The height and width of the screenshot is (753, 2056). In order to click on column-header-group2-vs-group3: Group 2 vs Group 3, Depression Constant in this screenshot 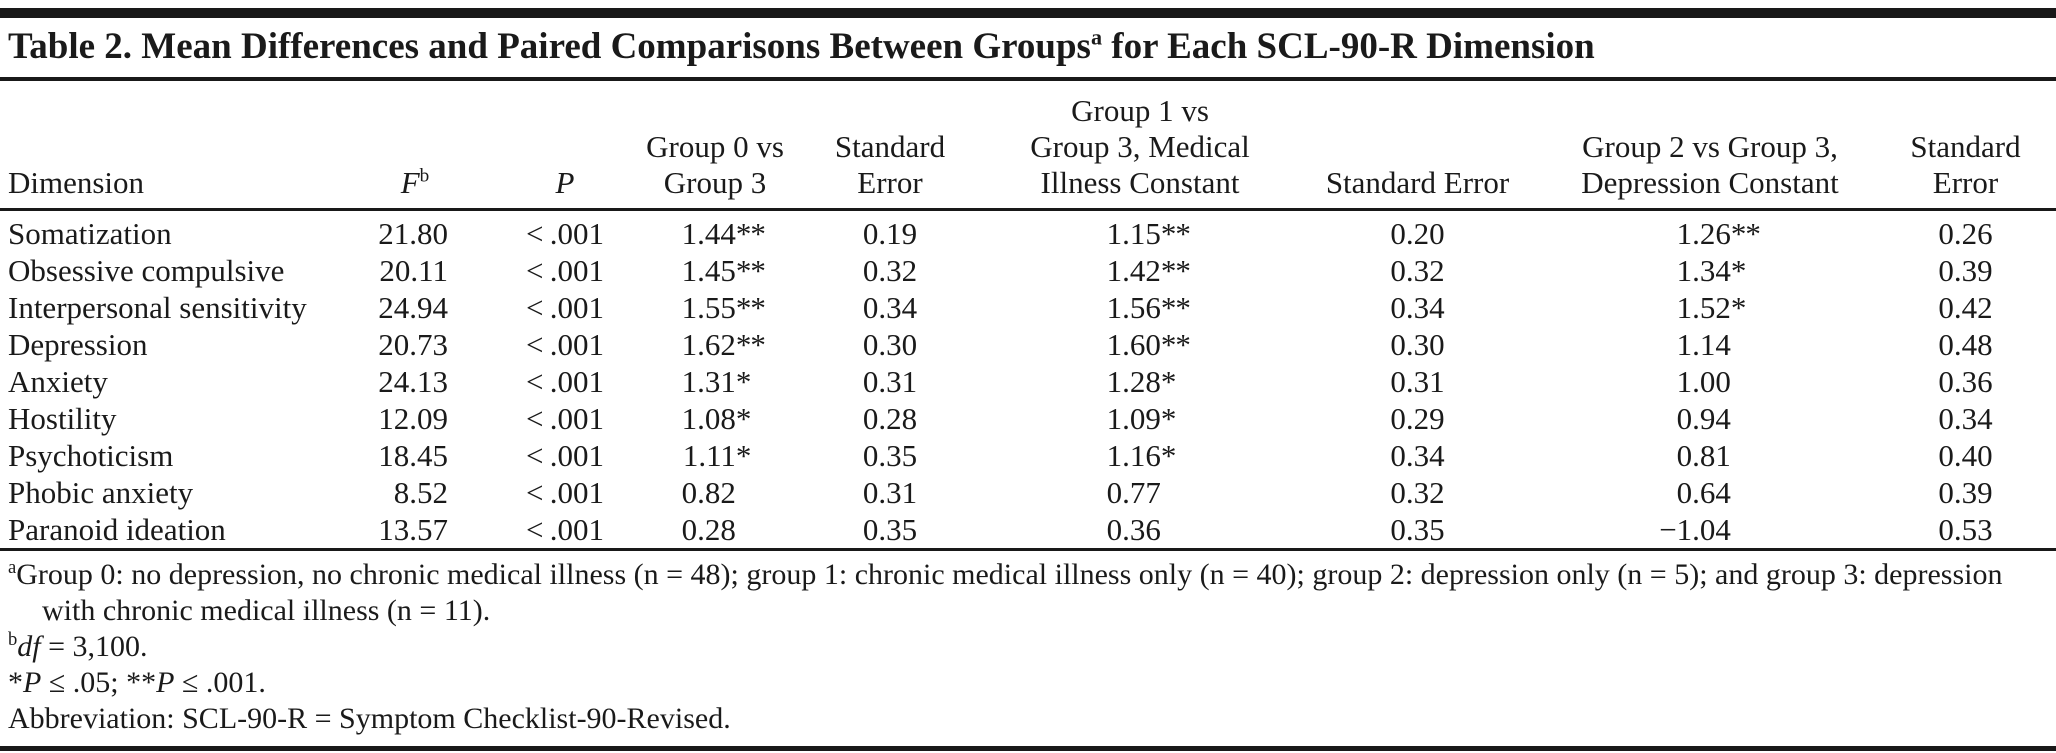, I will do `click(1710, 164)`.